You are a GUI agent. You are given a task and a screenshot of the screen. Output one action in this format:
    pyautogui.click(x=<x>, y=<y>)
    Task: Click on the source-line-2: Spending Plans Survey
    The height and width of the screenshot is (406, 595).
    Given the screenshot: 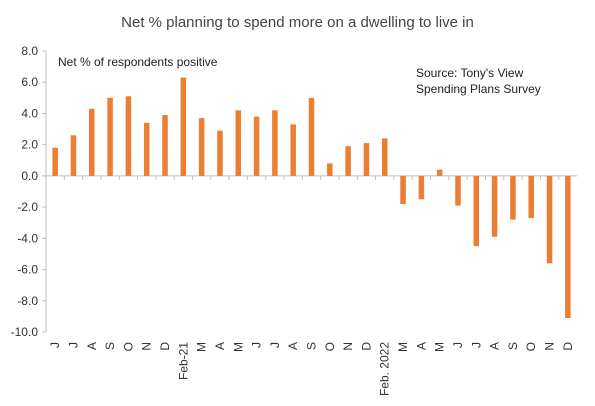 What is the action you would take?
    pyautogui.click(x=478, y=89)
    